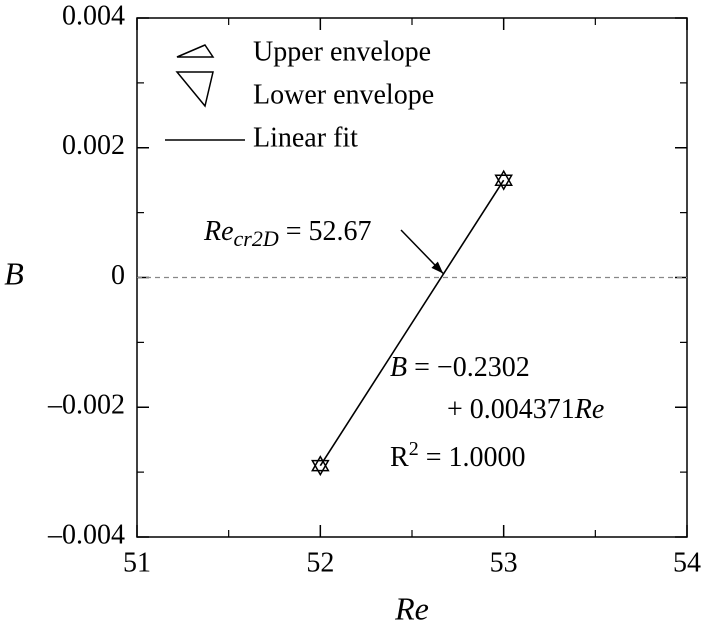 The width and height of the screenshot is (703, 639). What do you see at coordinates (437, 267) in the screenshot?
I see `annotation-arrowhead` at bounding box center [437, 267].